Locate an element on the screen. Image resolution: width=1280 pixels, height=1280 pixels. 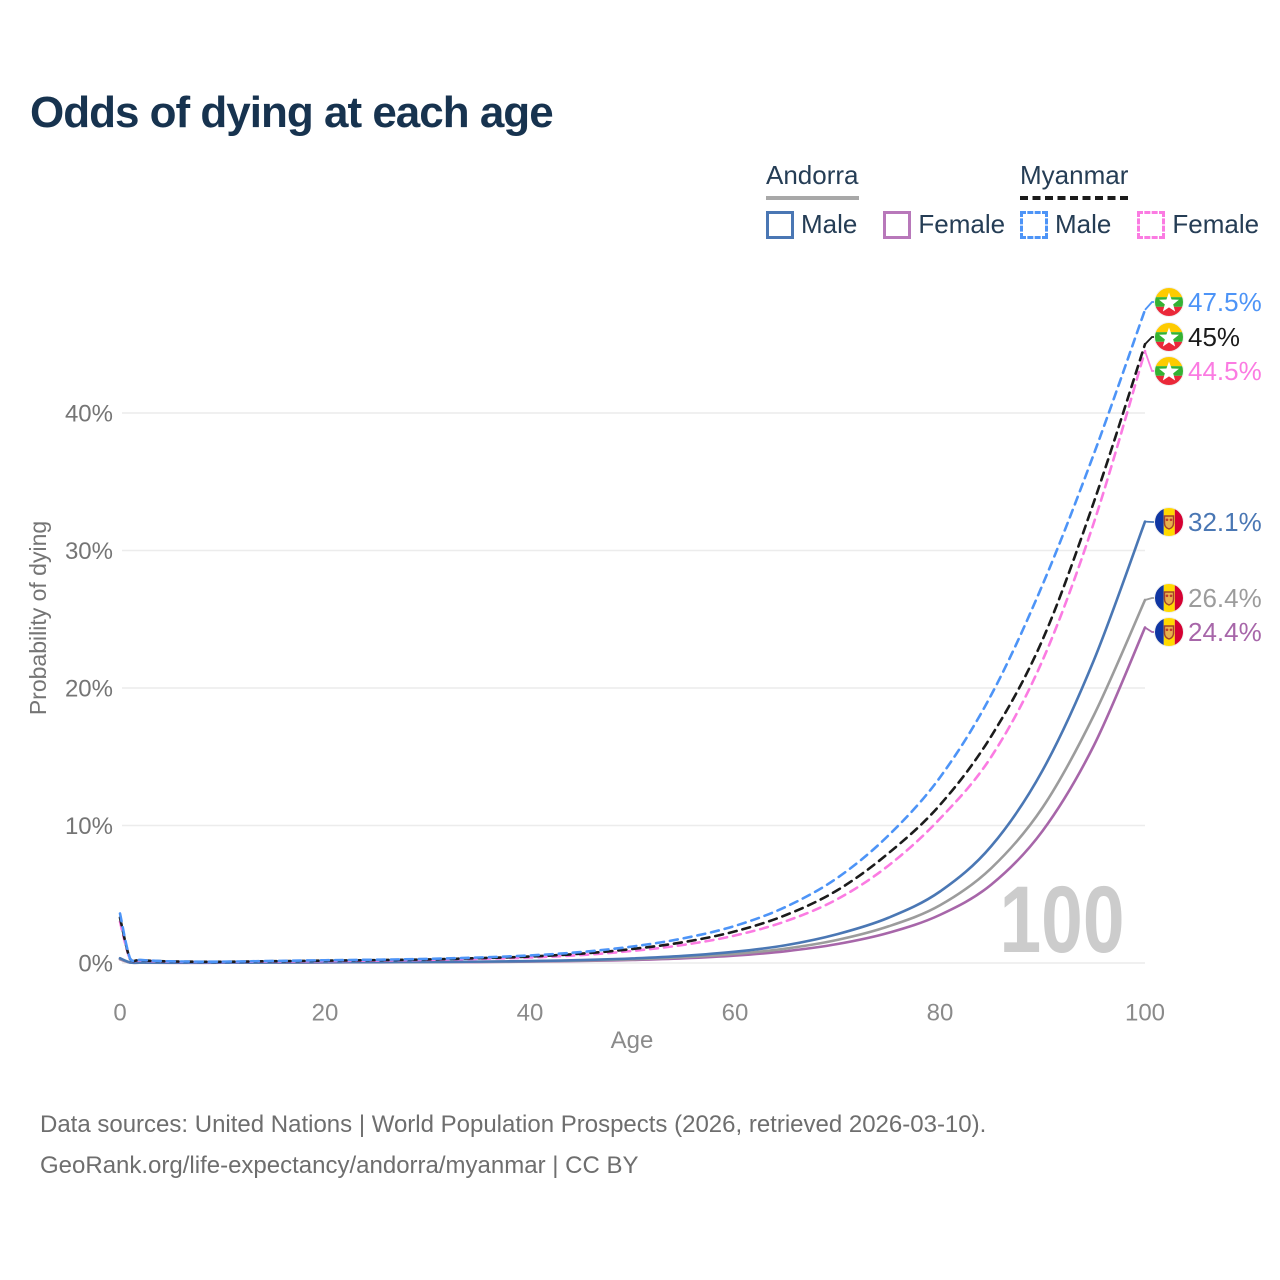
legend-item-andorra-male: Male is located at coordinates (811, 224).